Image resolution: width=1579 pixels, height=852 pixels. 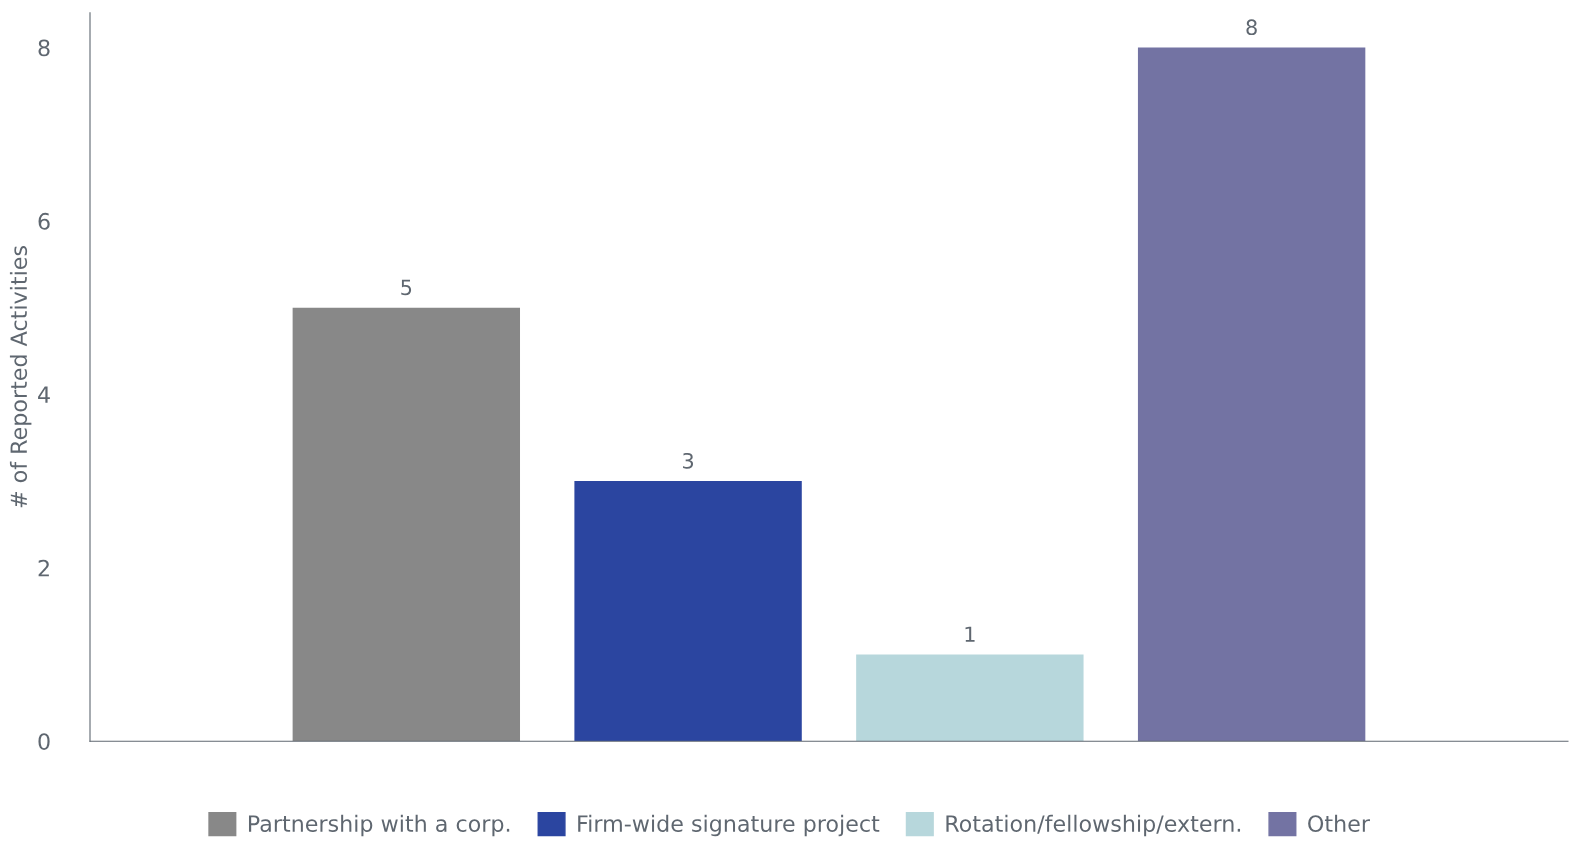 What do you see at coordinates (1251, 27) in the screenshot?
I see `data-label: 8` at bounding box center [1251, 27].